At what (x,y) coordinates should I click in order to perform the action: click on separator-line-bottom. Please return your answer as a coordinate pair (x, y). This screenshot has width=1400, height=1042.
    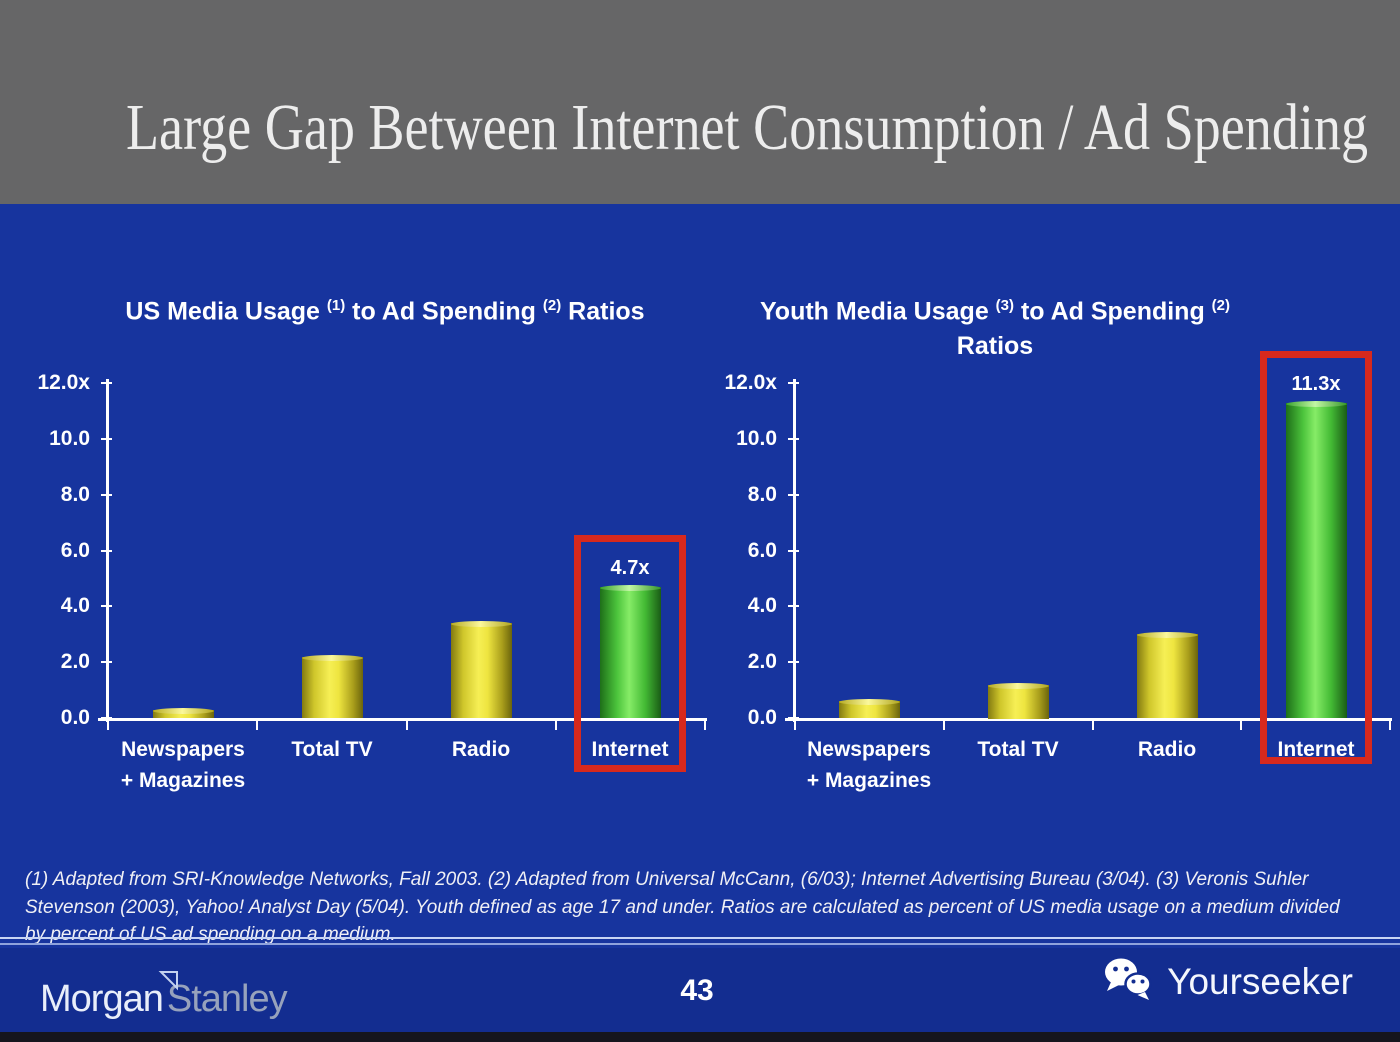
    Looking at the image, I should click on (700, 944).